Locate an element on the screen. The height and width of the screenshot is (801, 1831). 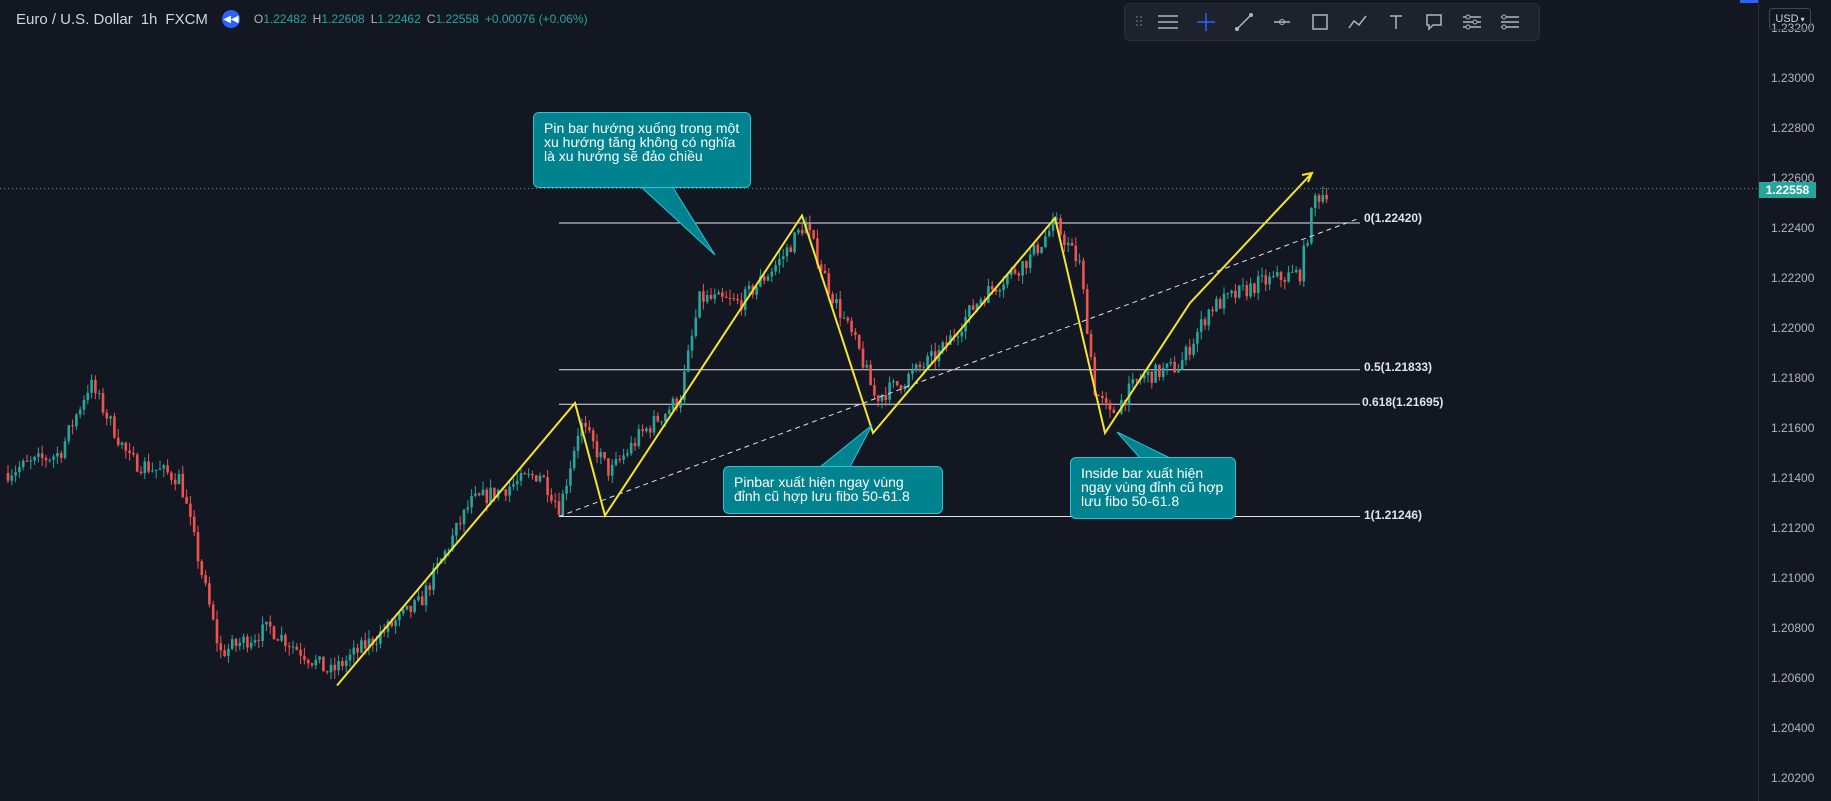
grip-icon: ⠿ is located at coordinates (1139, 21).